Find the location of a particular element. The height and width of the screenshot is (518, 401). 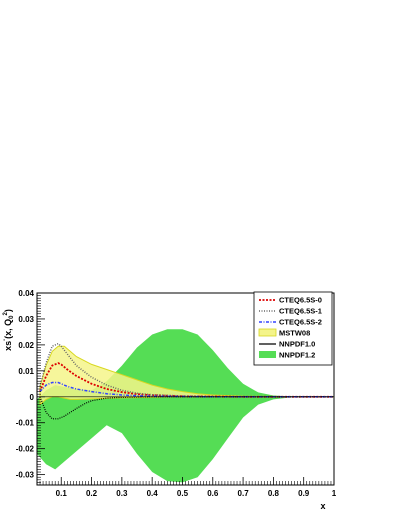

y-tick-label: 0.03 is located at coordinates (26, 319).